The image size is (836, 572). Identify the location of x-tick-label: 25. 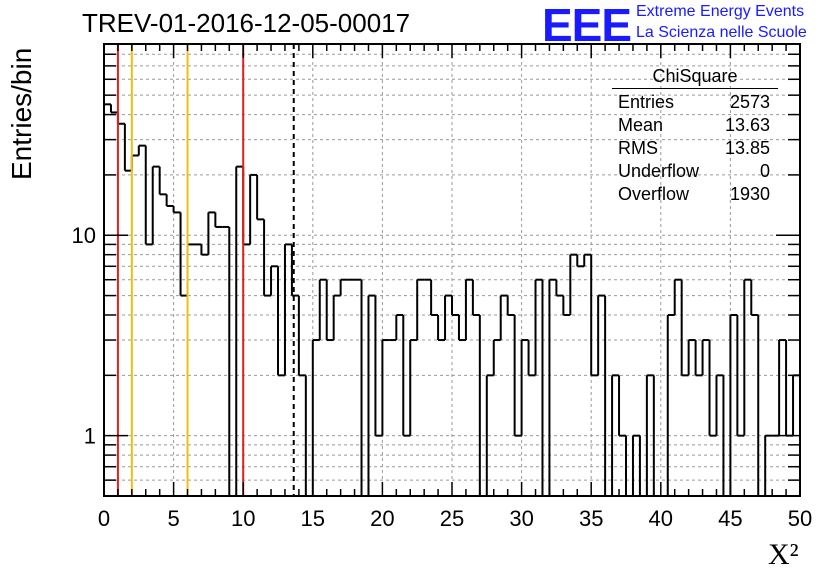
(452, 518).